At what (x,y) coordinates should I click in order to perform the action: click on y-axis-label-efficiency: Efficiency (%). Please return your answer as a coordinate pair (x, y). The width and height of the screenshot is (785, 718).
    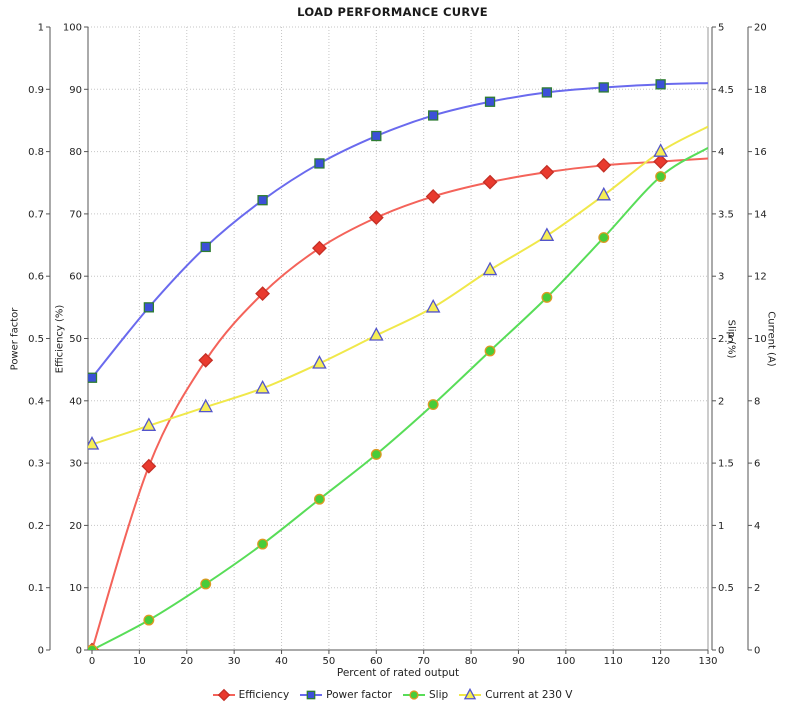
    Looking at the image, I should click on (60, 339).